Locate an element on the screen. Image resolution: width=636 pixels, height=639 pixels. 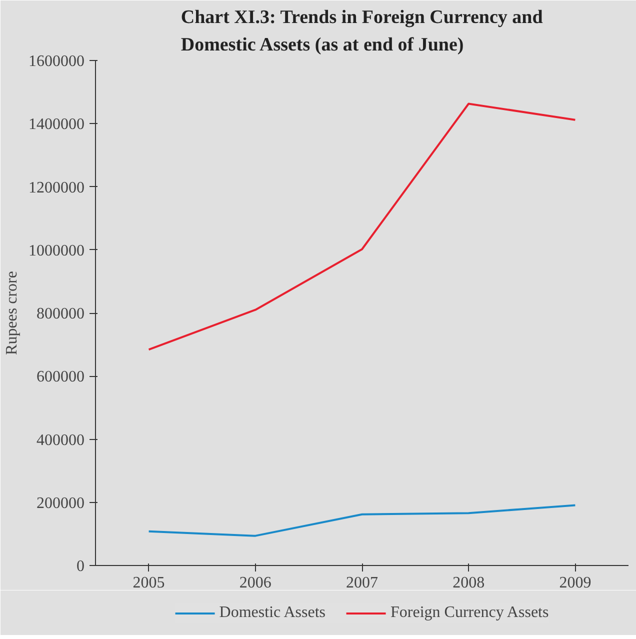
x-tick-label: 2006 is located at coordinates (255, 583).